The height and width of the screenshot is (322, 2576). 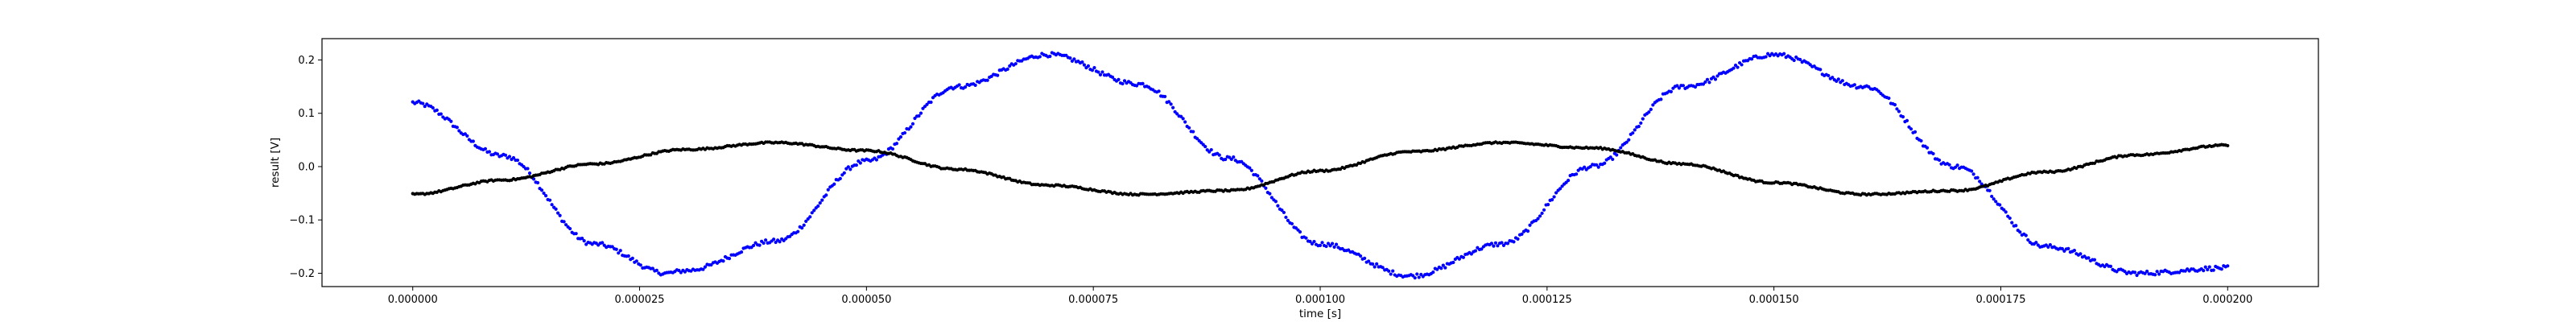 What do you see at coordinates (2000, 300) in the screenshot?
I see `x-tick-label: 0.000175` at bounding box center [2000, 300].